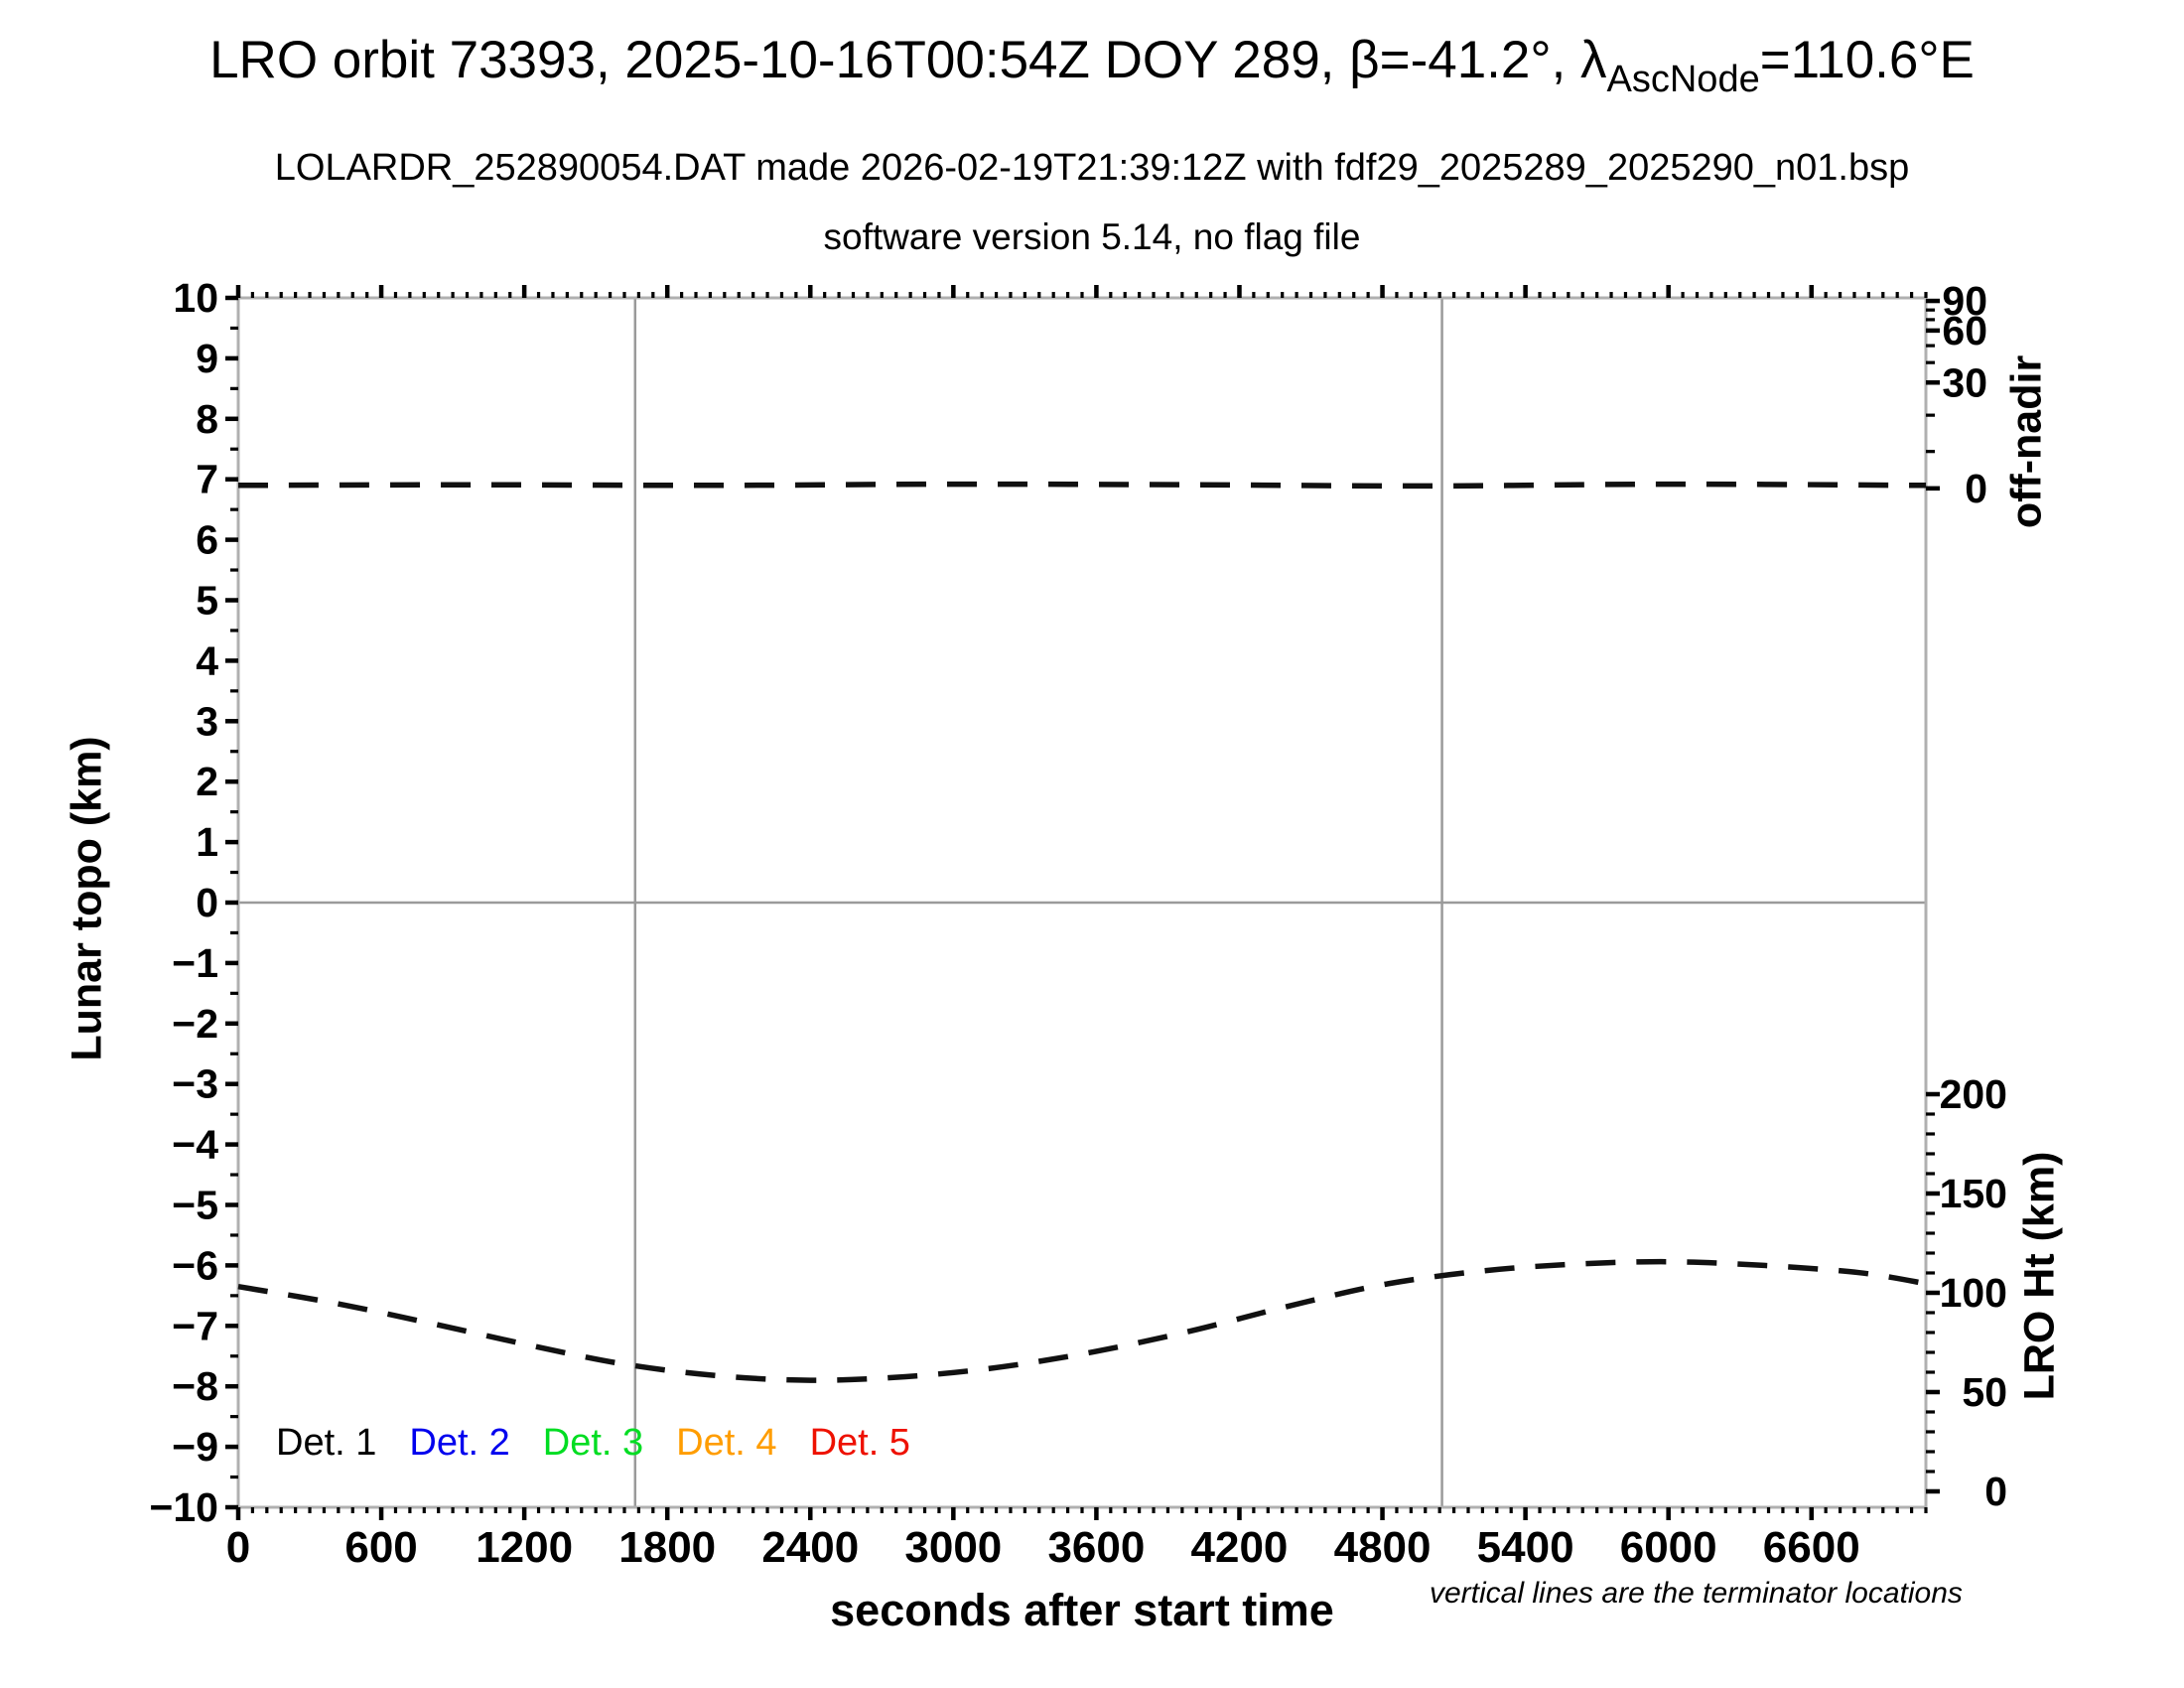 The height and width of the screenshot is (1688, 2184). What do you see at coordinates (1082, 1320) in the screenshot?
I see `series-lro-height` at bounding box center [1082, 1320].